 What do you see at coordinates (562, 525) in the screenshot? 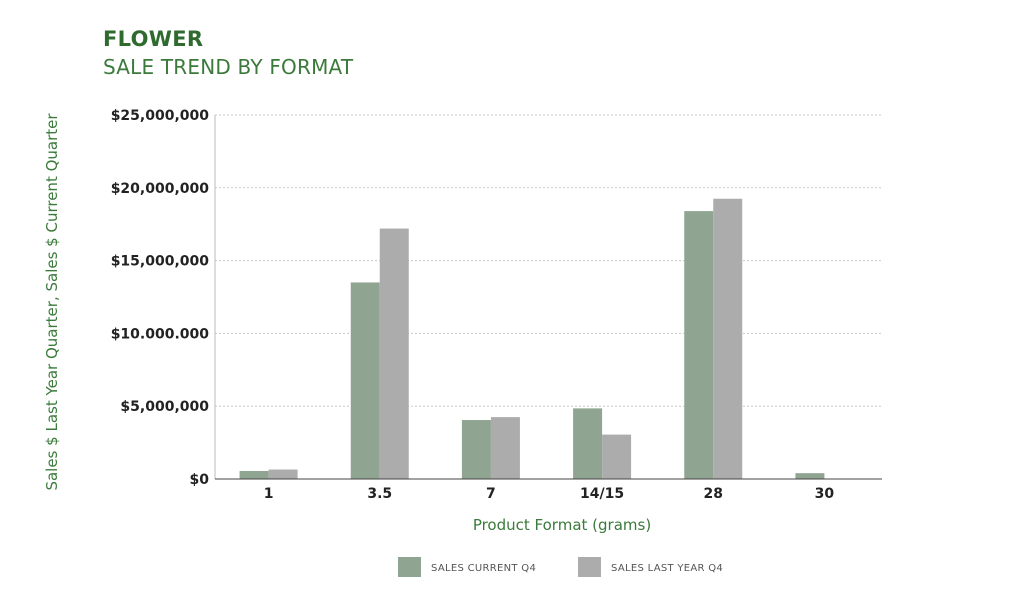
I see `x-axis-label: Product Format (grams)` at bounding box center [562, 525].